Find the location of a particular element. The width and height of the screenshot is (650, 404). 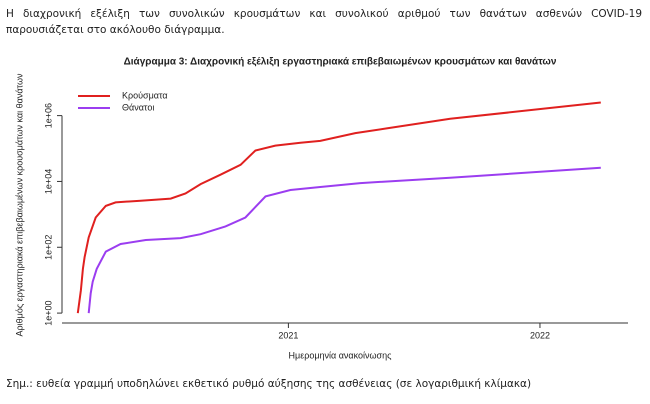

y-tick-label: 1e+06 is located at coordinates (48, 115).